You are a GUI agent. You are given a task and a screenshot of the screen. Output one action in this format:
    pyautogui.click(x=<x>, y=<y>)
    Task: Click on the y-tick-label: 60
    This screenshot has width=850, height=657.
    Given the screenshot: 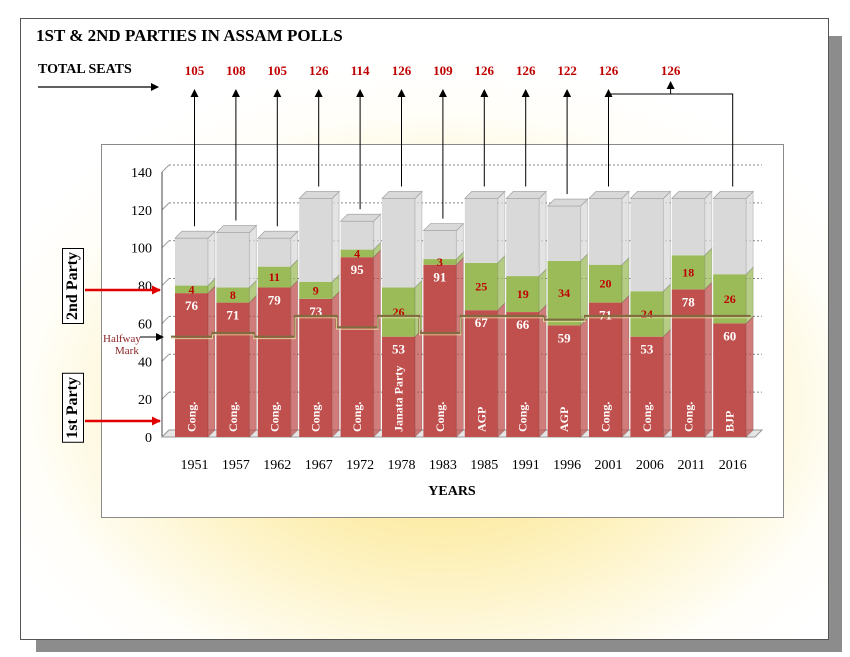 What is the action you would take?
    pyautogui.click(x=145, y=324)
    